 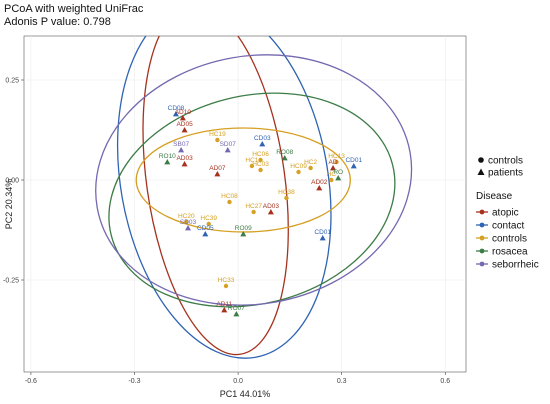 I want to click on point-label: AD11, so click(x=224, y=304).